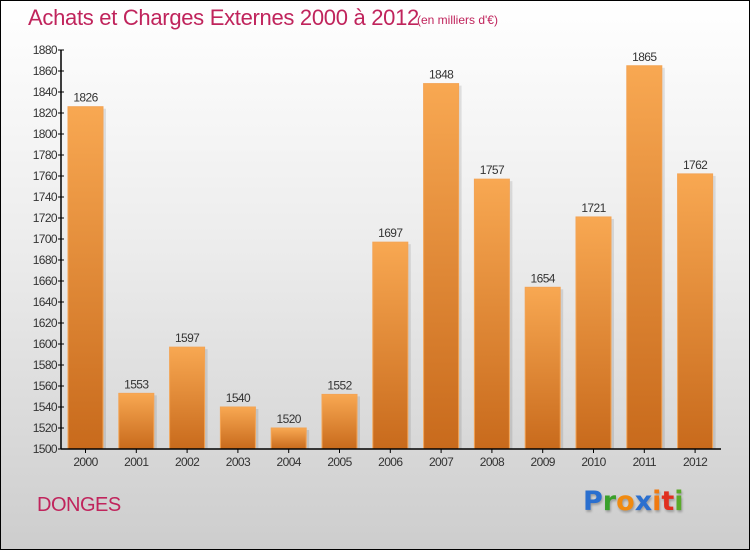 This screenshot has width=750, height=550. I want to click on x-tick-label-2003: 2003, so click(238, 462).